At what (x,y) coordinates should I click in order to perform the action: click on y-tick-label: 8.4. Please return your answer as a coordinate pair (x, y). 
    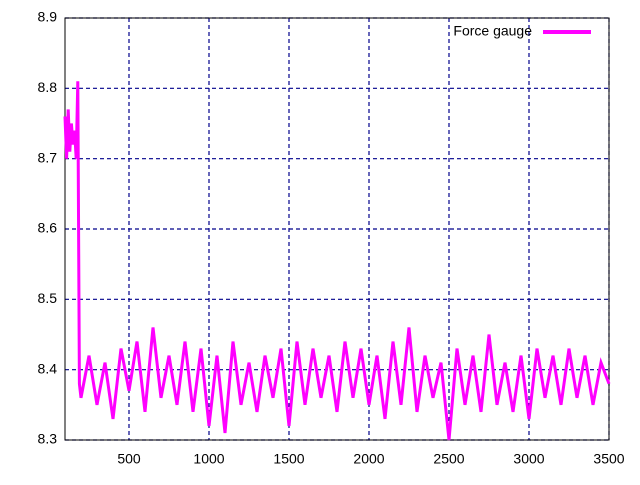
    Looking at the image, I should click on (48, 368).